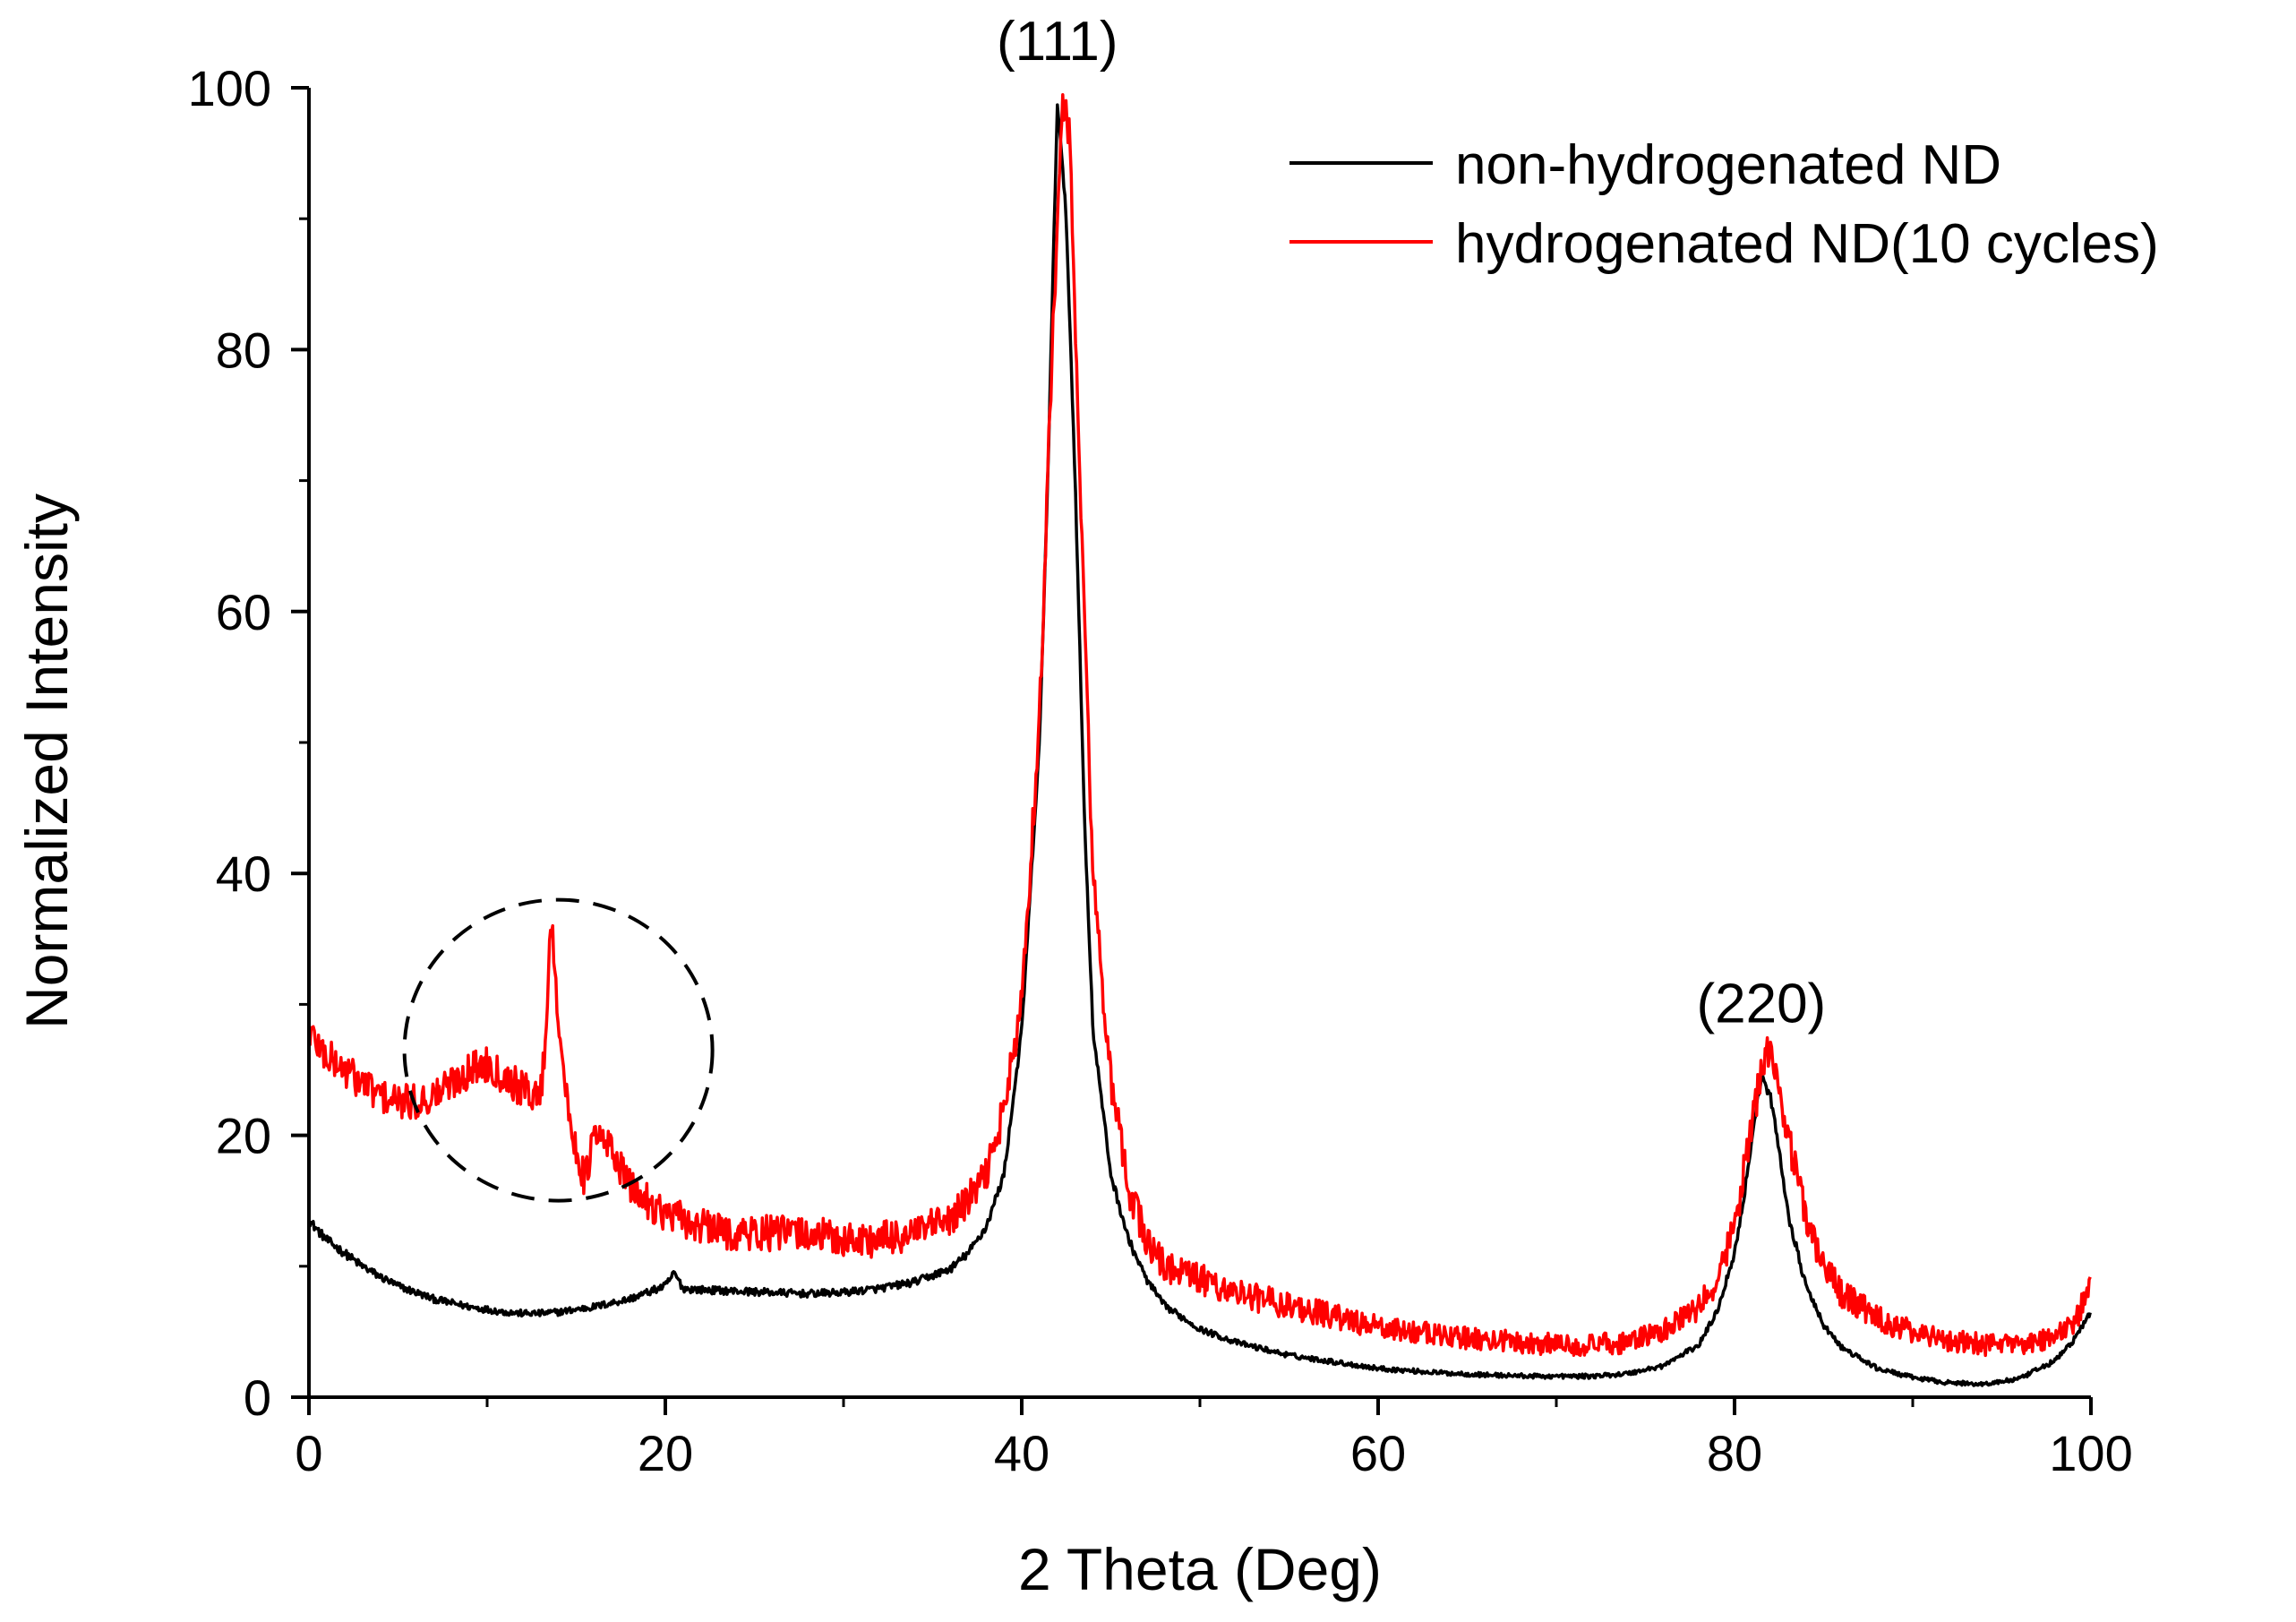  I want to click on x-axis-ticks: 0 20 40 60 80 100, so click(1214, 1439).